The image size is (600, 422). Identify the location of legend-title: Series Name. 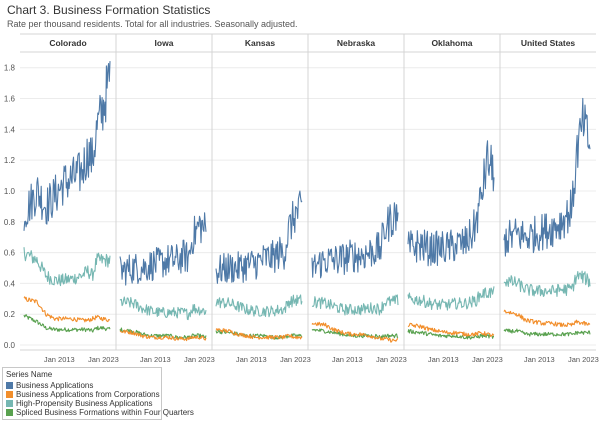
(29, 374).